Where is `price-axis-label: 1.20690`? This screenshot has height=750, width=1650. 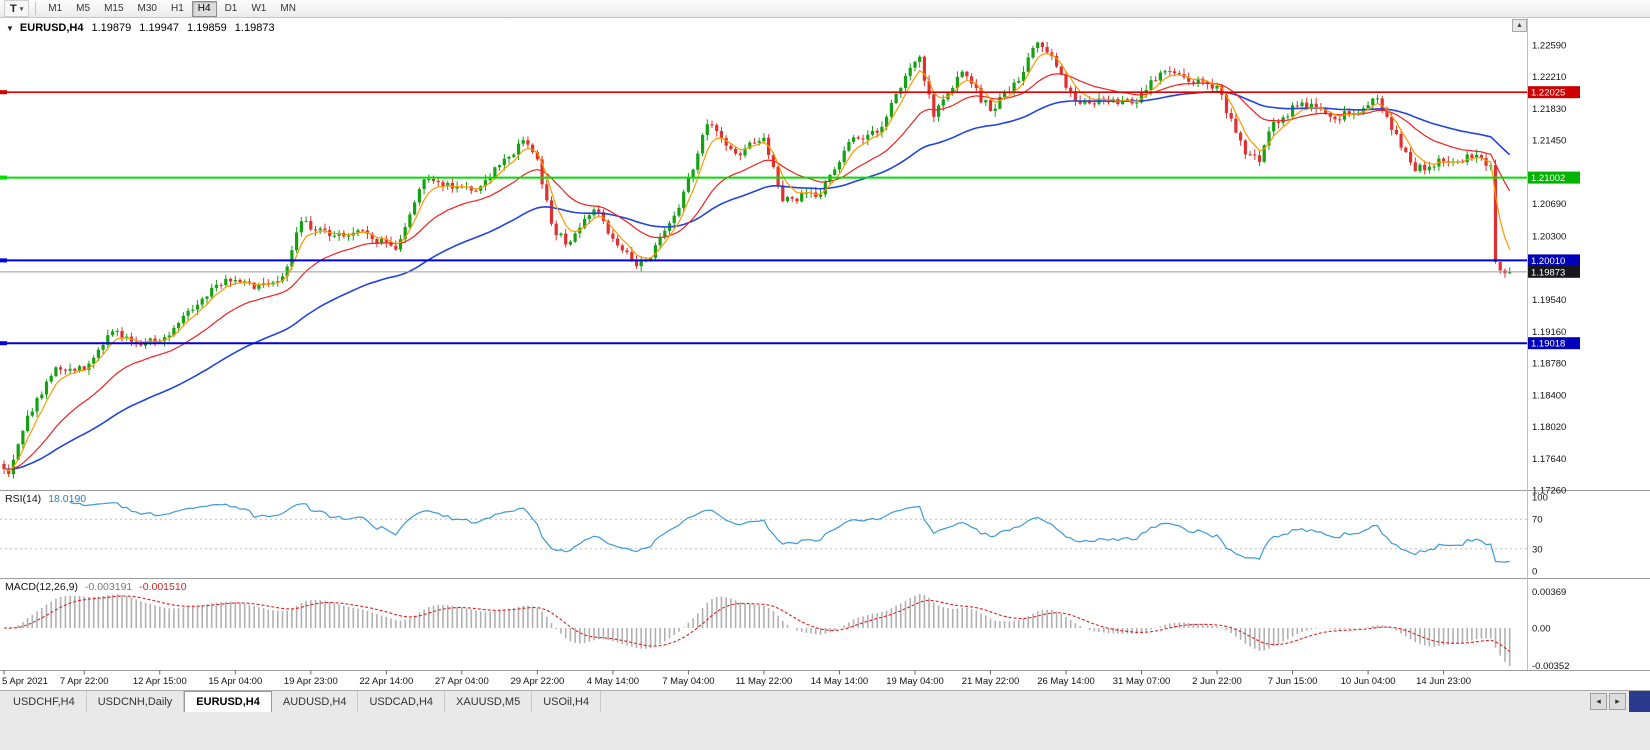 price-axis-label: 1.20690 is located at coordinates (1549, 204).